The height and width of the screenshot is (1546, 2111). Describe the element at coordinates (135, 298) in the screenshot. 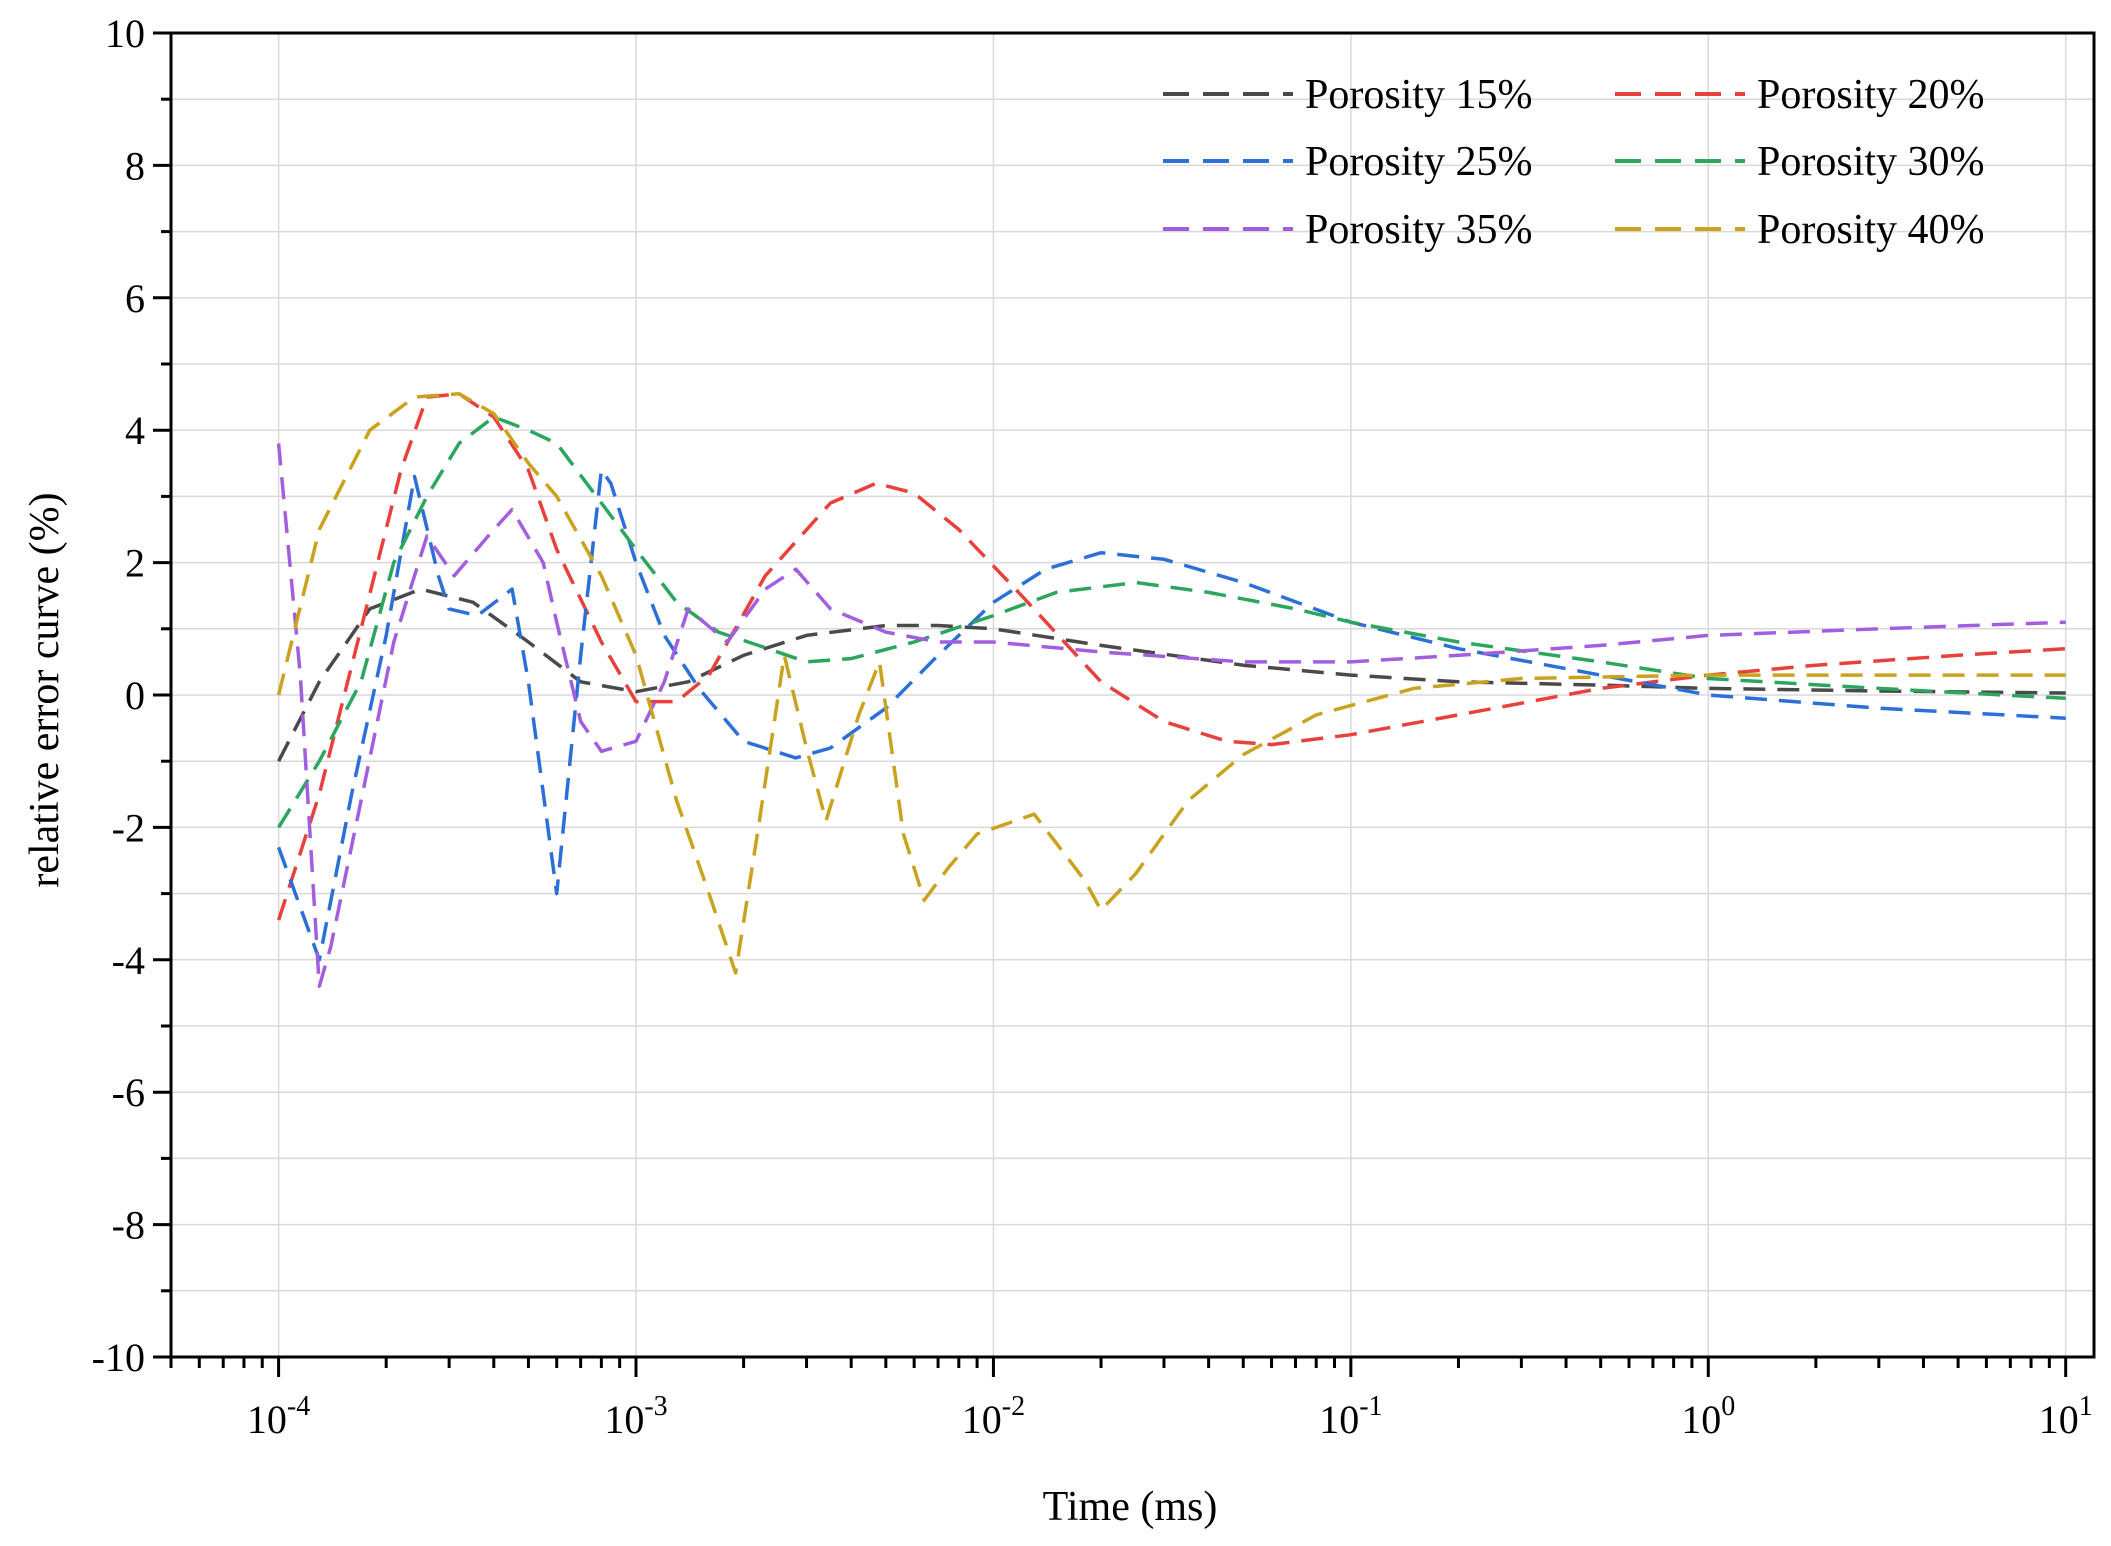

I see `y-tick-label: 6` at that location.